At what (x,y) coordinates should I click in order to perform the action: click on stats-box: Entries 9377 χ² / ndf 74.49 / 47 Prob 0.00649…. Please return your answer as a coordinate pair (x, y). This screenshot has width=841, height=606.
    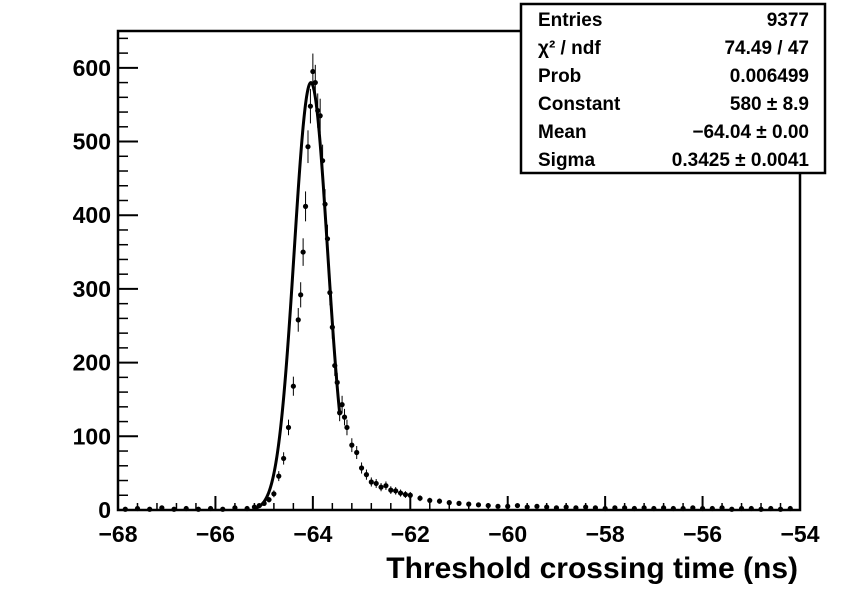
    Looking at the image, I should click on (673, 88).